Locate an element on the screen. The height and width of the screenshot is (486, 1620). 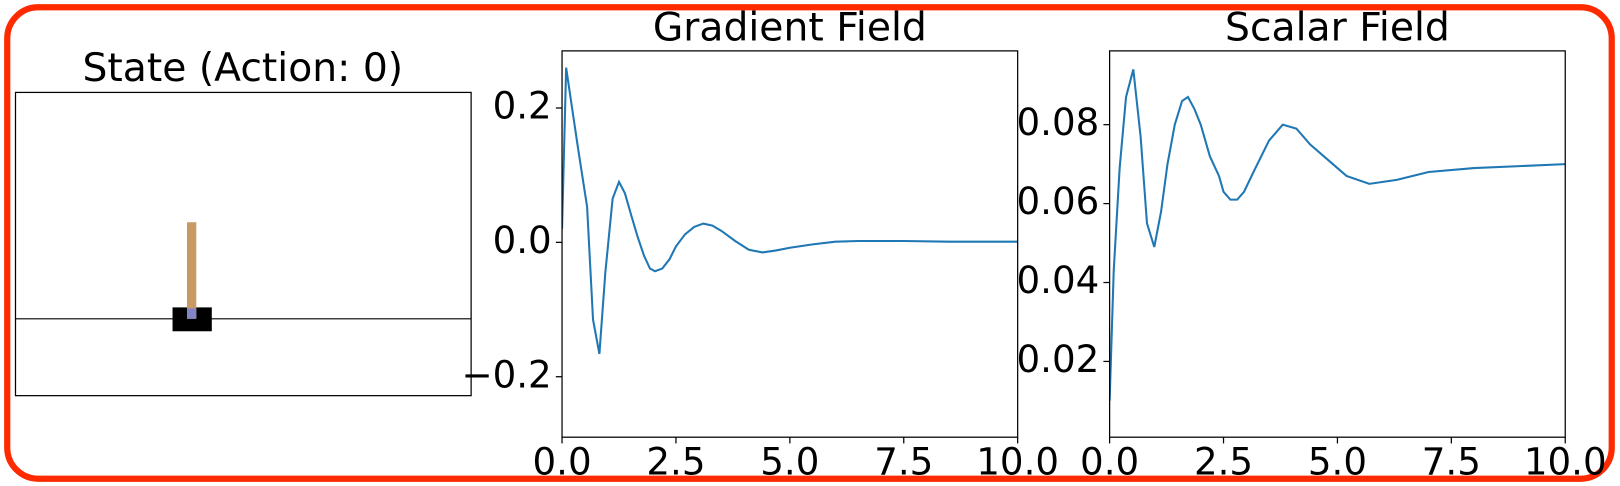
y-tick-label: 0.04 is located at coordinates (1058, 280).